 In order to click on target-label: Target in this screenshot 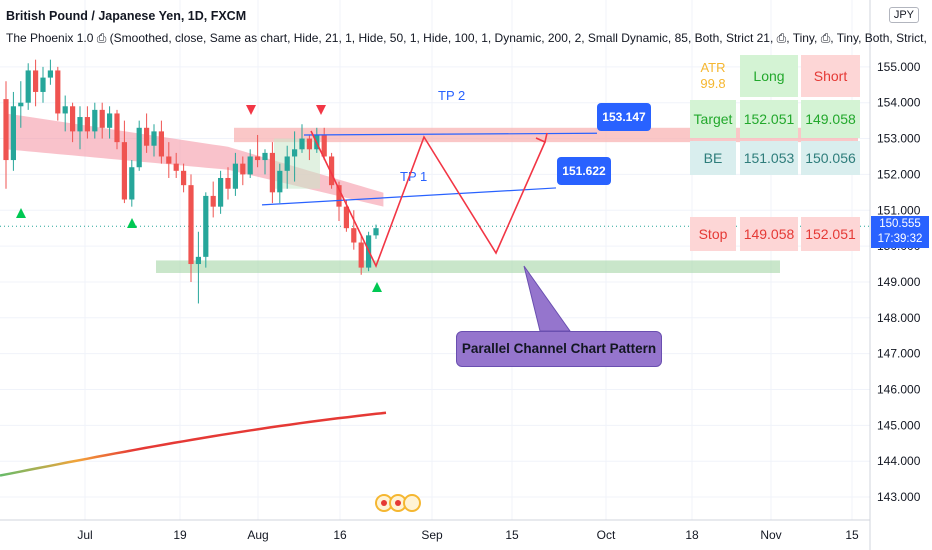, I will do `click(713, 119)`.